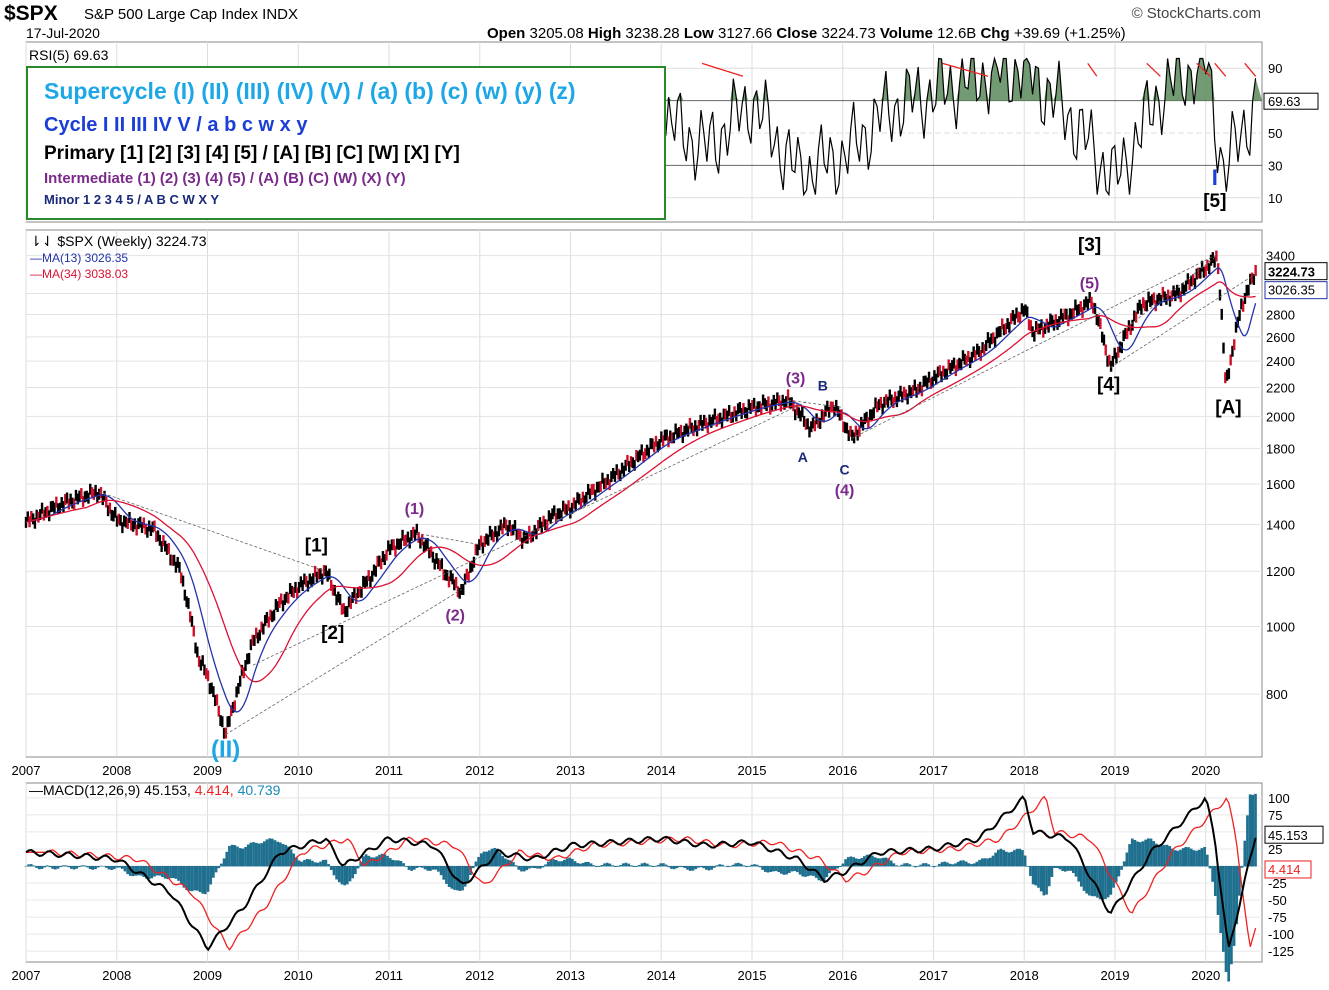 This screenshot has height=990, width=1329. What do you see at coordinates (225, 749) in the screenshot?
I see `wave-label: (II)` at bounding box center [225, 749].